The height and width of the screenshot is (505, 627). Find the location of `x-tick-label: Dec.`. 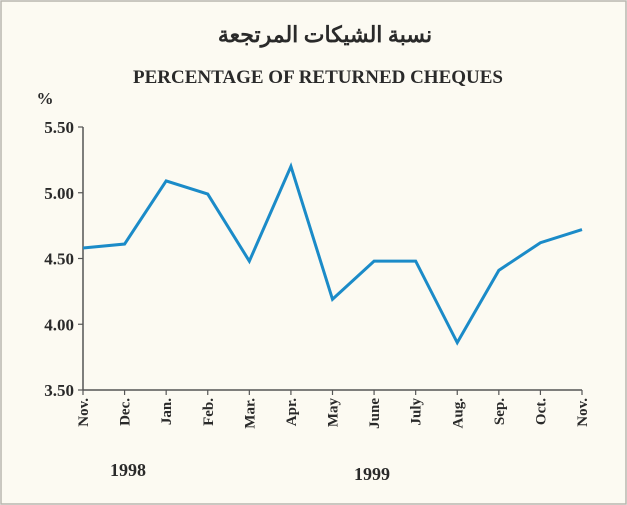

x-tick-label: Dec. is located at coordinates (126, 412).